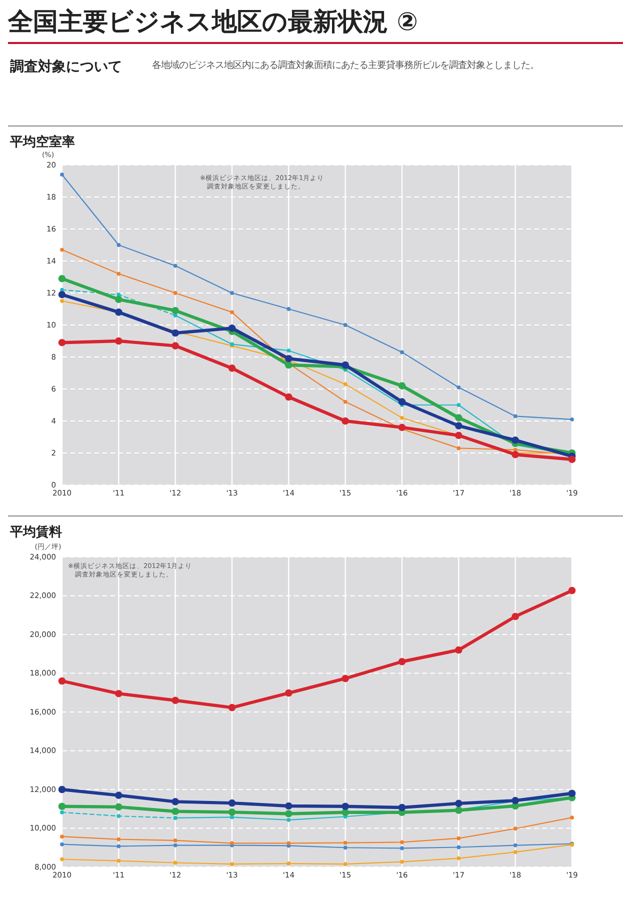 Image resolution: width=623 pixels, height=899 pixels. What do you see at coordinates (212, 21) in the screenshot?
I see `text: 全国主要ビジネス地区の最新状況 ②` at bounding box center [212, 21].